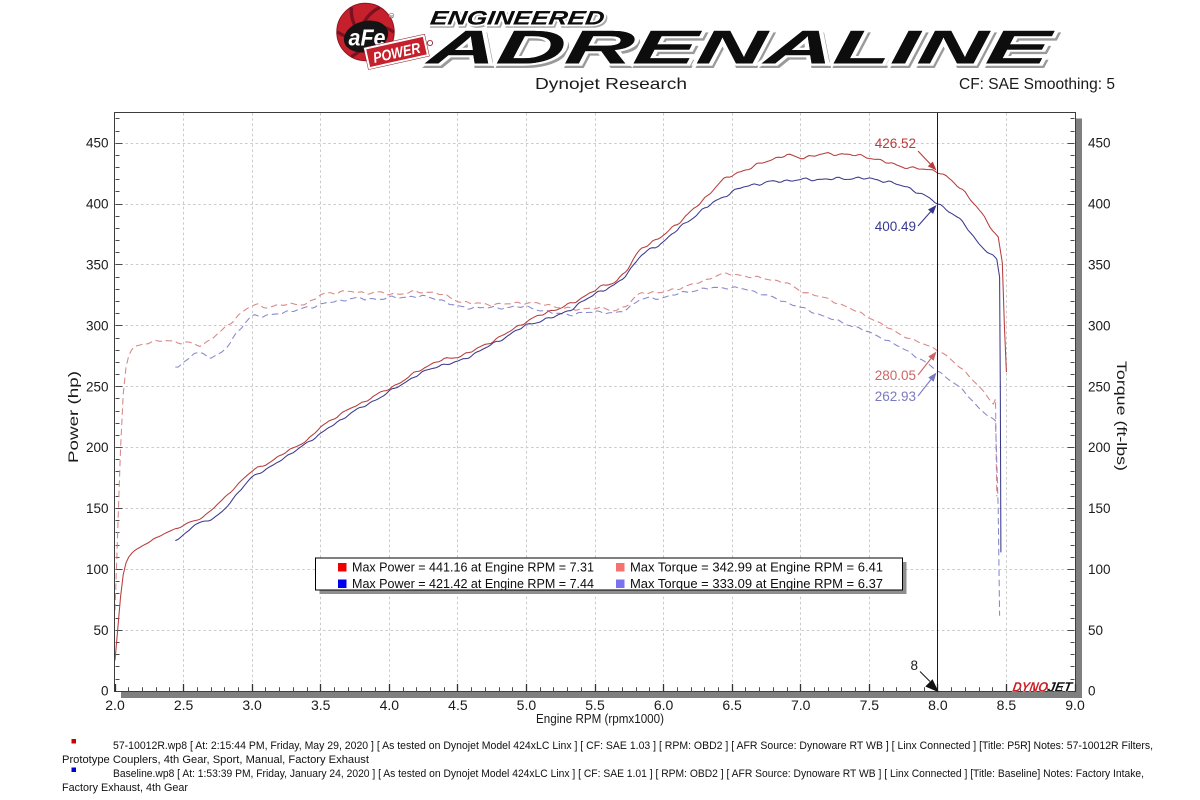 This screenshot has width=1200, height=800. I want to click on svg-text:Max Torque = 342.99 at Engine: Max Torque = 342.99 at Engine RPM = 6.41, so click(756, 567).